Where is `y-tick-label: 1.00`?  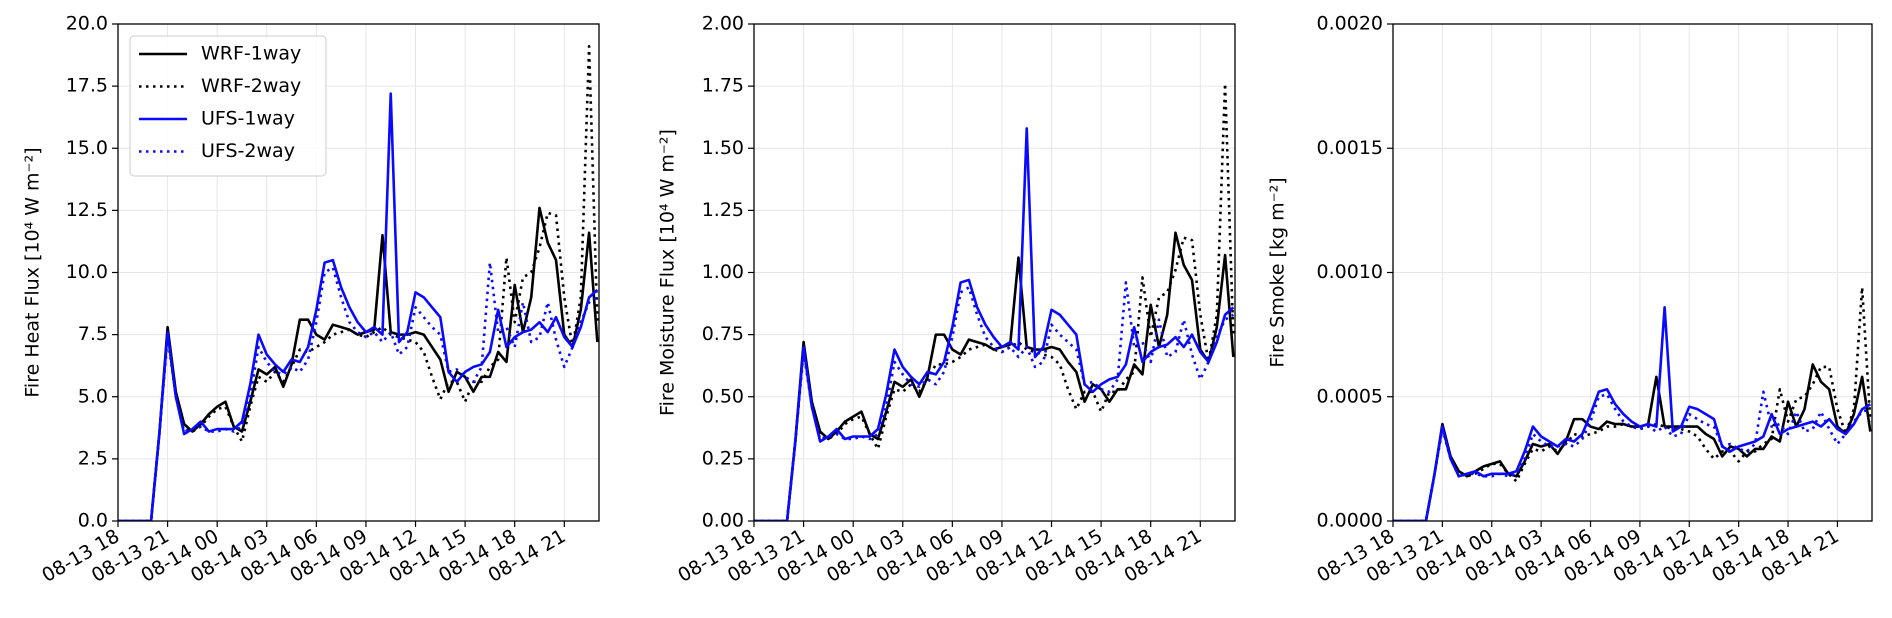
y-tick-label: 1.00 is located at coordinates (723, 272).